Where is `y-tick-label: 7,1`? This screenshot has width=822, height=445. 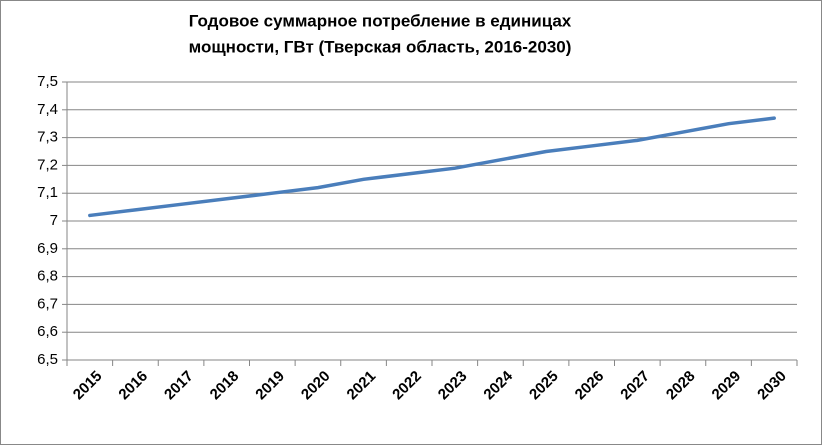 y-tick-label: 7,1 is located at coordinates (47, 192).